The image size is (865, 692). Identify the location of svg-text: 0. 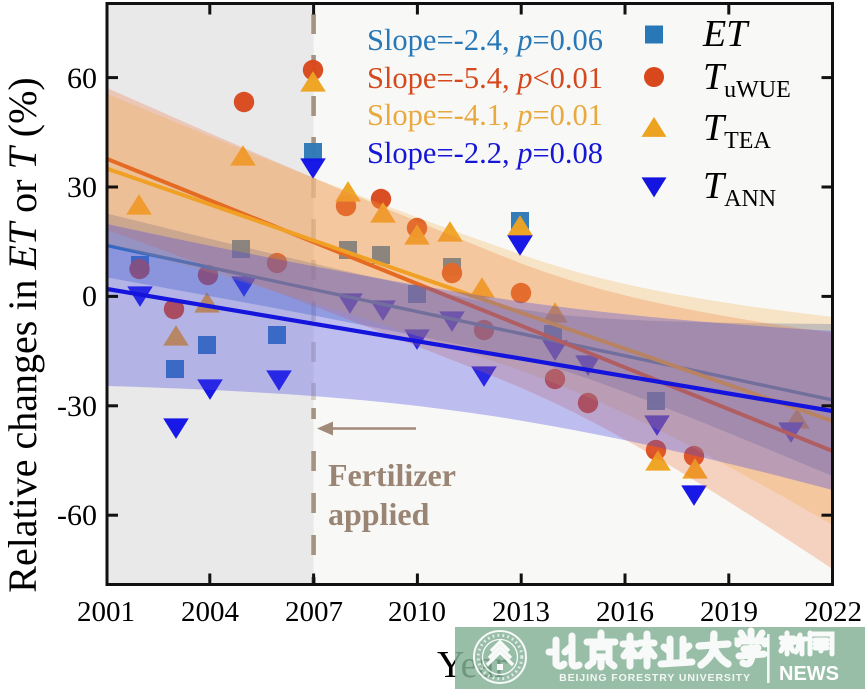
(89, 296).